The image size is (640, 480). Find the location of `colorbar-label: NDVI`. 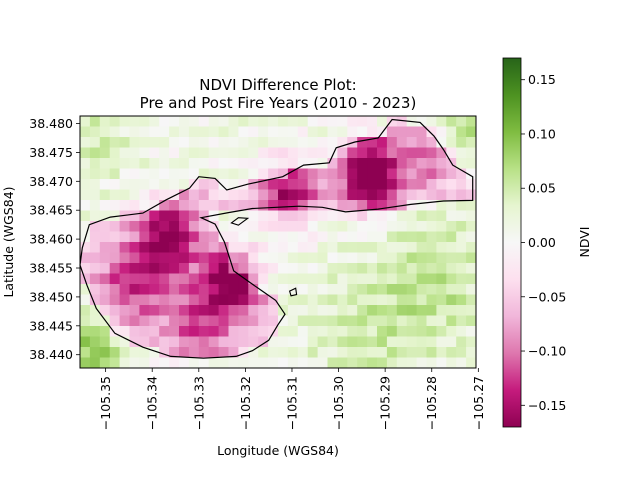

colorbar-label: NDVI is located at coordinates (584, 242).